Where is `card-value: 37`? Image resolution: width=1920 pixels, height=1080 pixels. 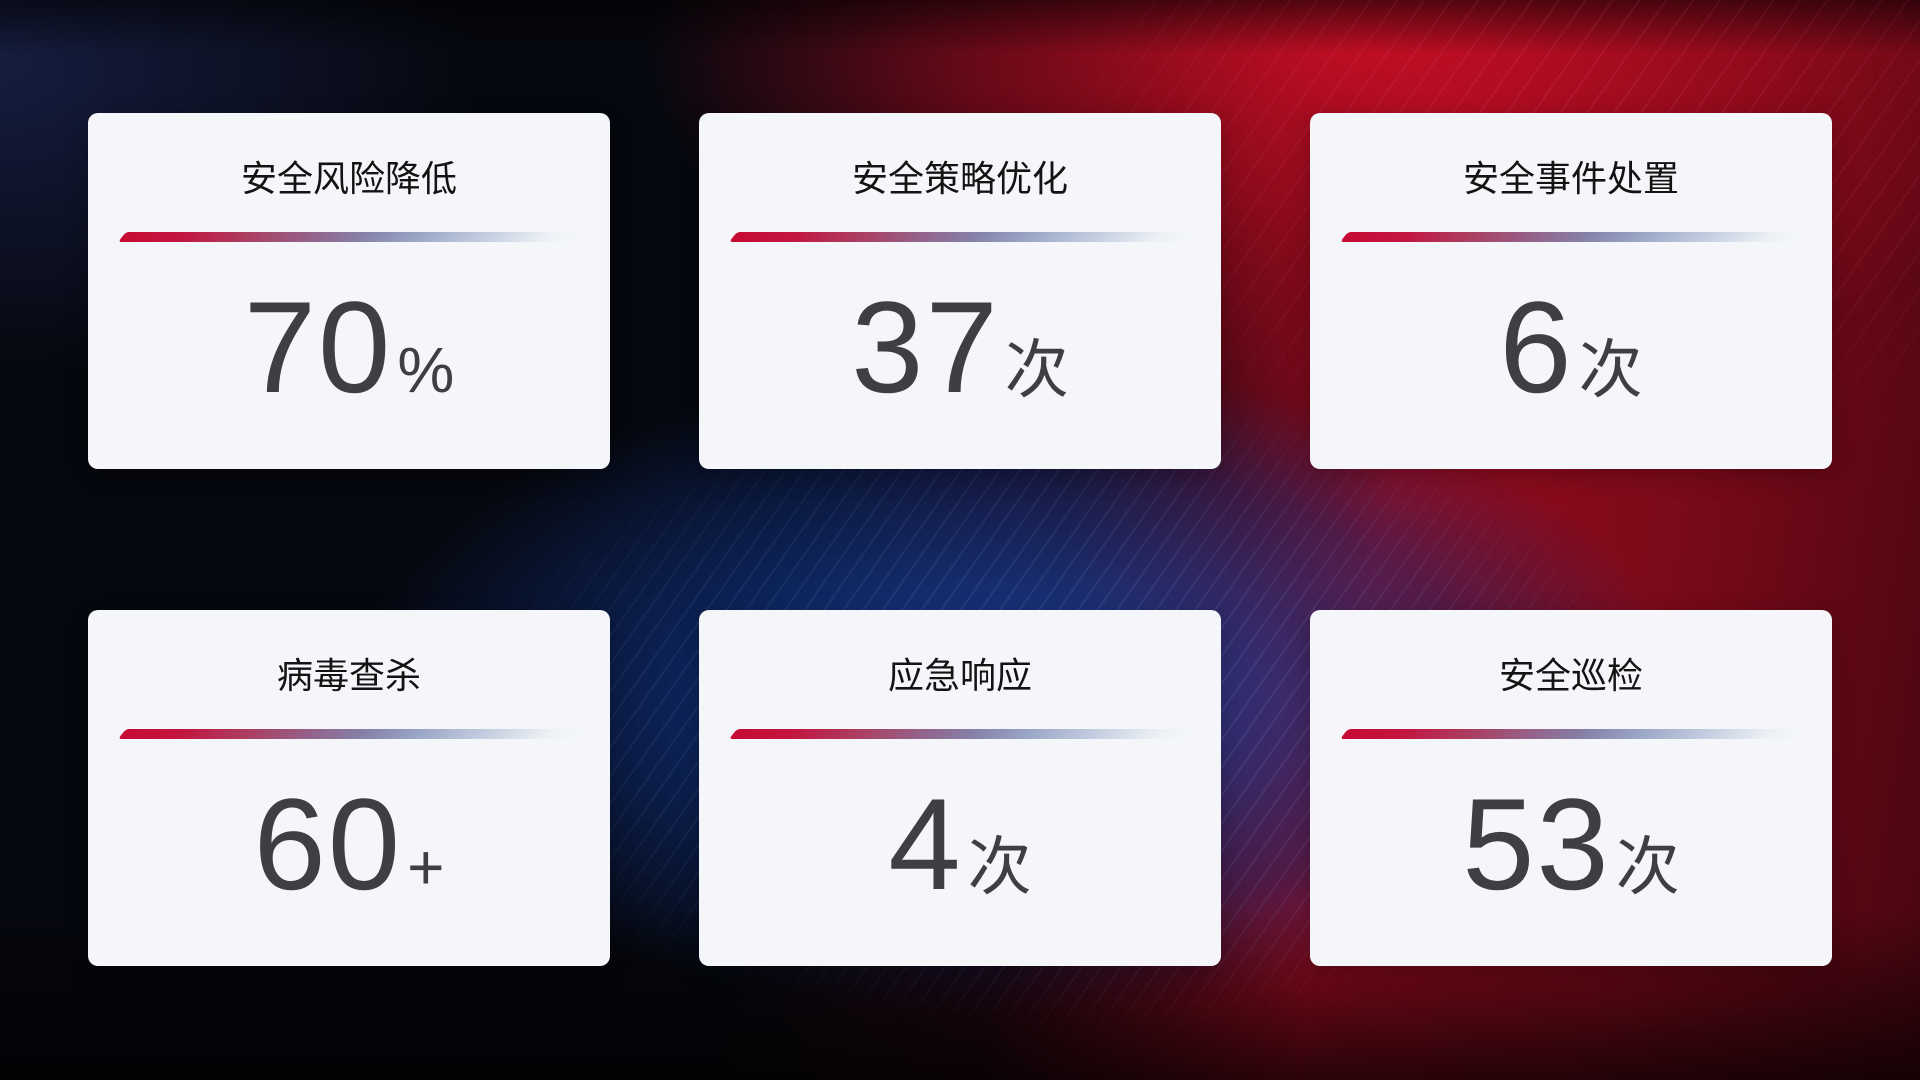
card-value: 37 is located at coordinates (925, 347).